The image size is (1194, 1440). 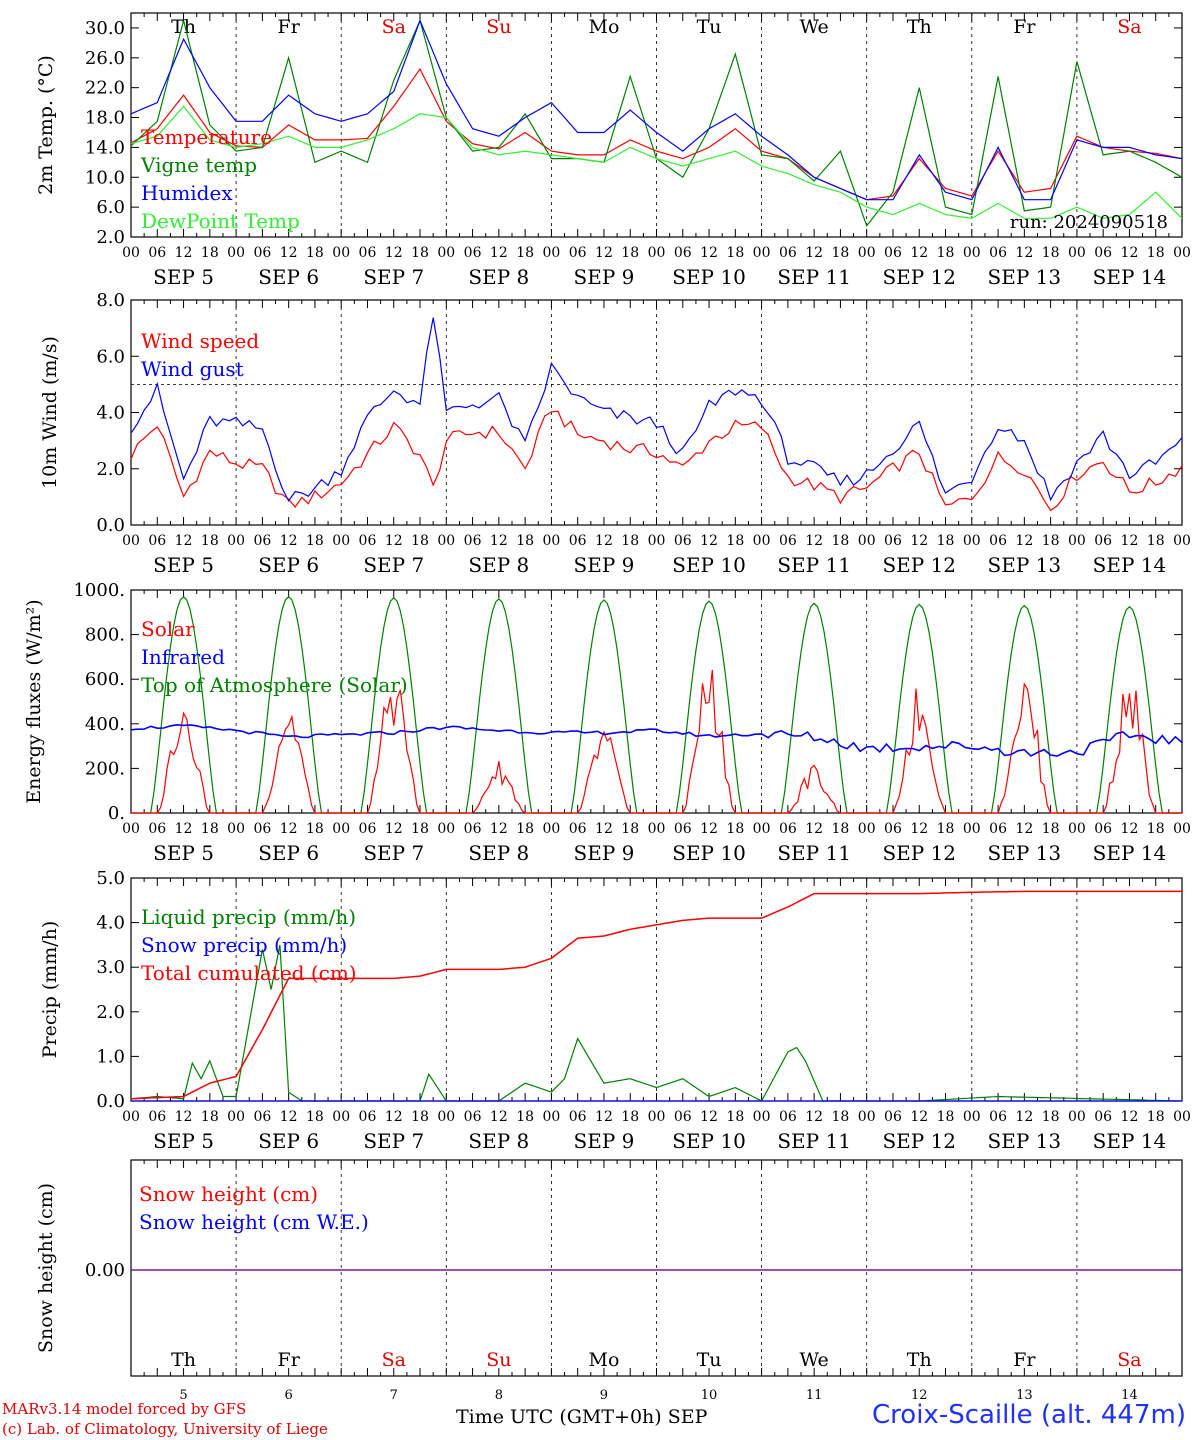 I want to click on panel-0-weekday: We, so click(x=814, y=27).